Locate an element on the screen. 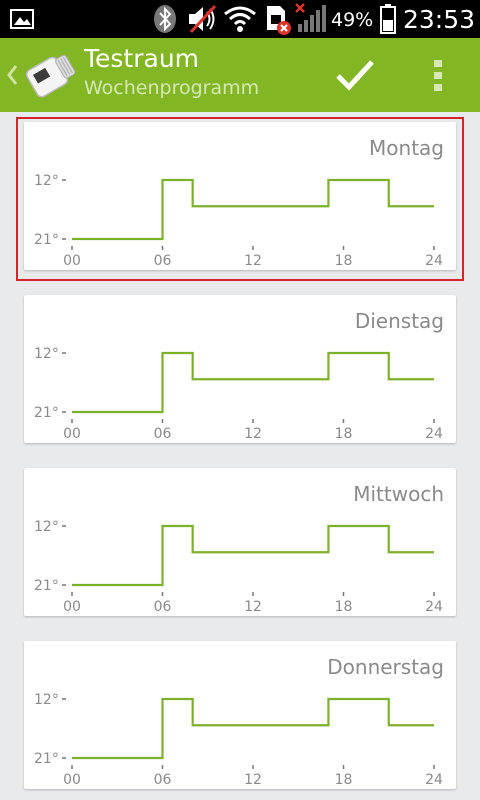  back-chevron-icon is located at coordinates (12, 75).